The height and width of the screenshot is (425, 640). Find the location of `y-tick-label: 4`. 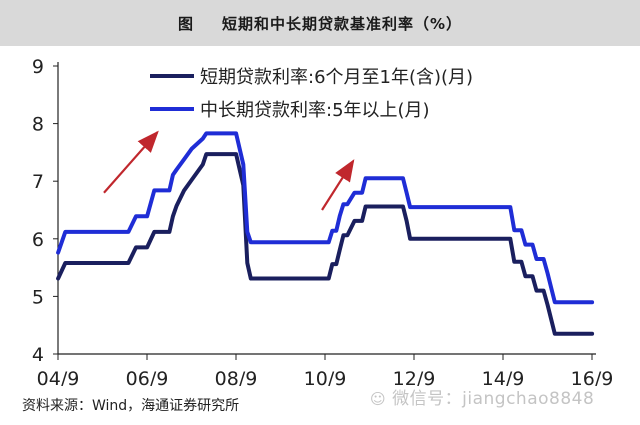

y-tick-label: 4 is located at coordinates (38, 355).